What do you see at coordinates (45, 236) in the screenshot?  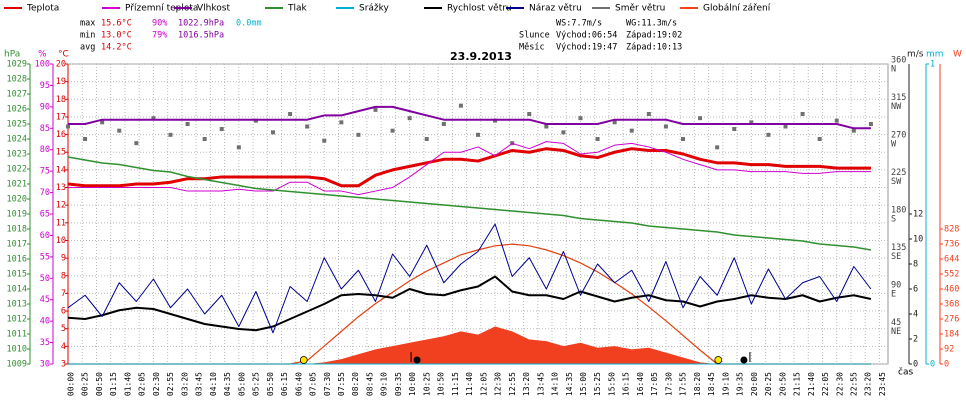 I see `y-tick-label: 60` at bounding box center [45, 236].